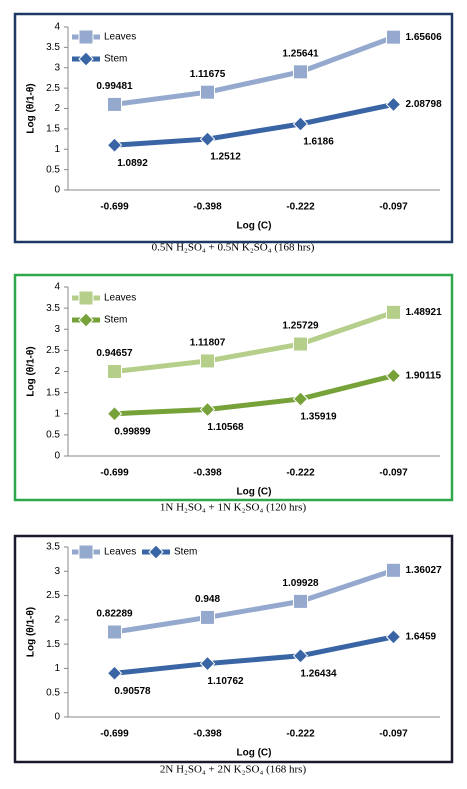  What do you see at coordinates (233, 248) in the screenshot?
I see `caption: 0.5N H₂SO₄ + 0.5N K₂SO₄ (168 hrs)` at bounding box center [233, 248].